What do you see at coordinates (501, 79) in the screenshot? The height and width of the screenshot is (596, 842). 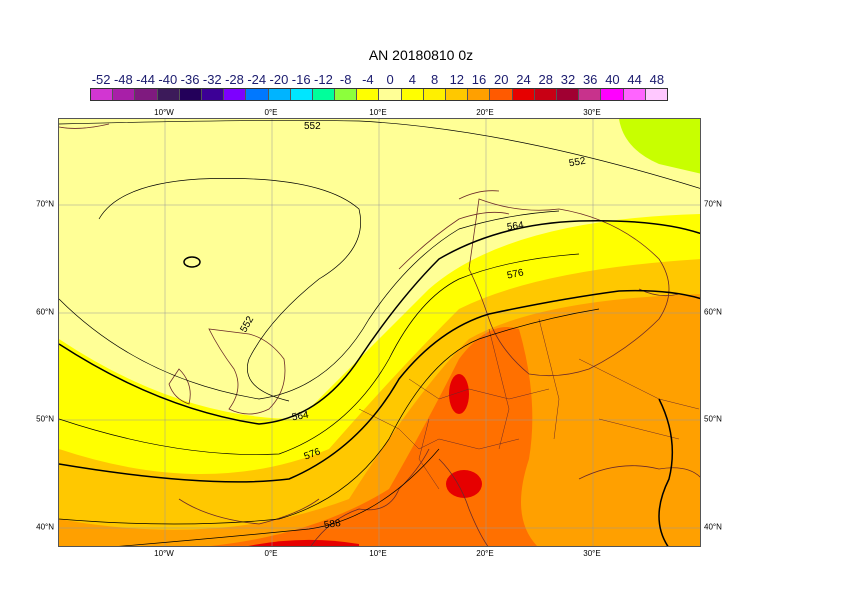 I see `colorbar-tick-label: 20` at bounding box center [501, 79].